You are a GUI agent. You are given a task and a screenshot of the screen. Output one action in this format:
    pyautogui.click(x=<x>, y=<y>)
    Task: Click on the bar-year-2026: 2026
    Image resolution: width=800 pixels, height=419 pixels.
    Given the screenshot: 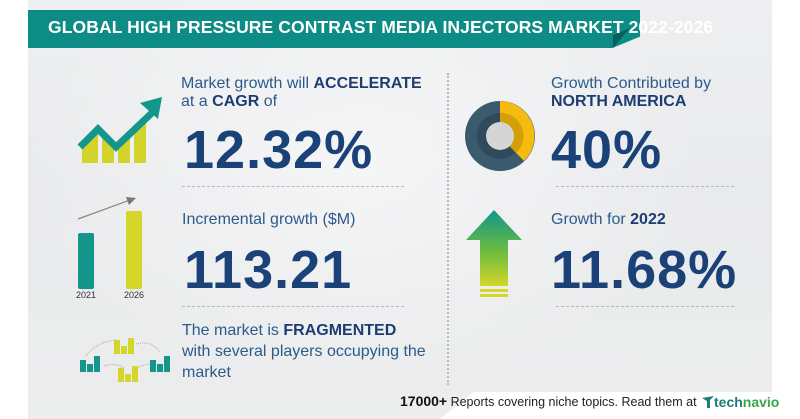 What is the action you would take?
    pyautogui.click(x=134, y=295)
    